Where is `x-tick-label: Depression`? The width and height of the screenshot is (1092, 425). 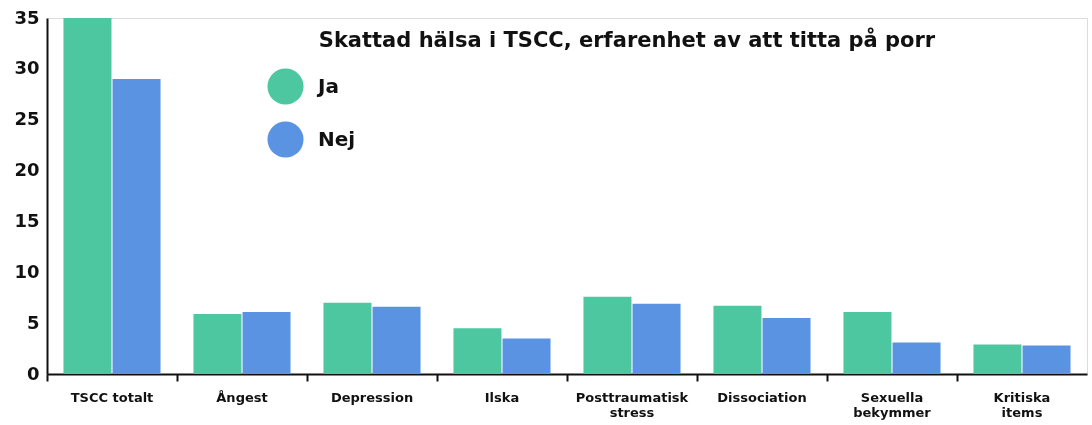
x-tick-label: Depression is located at coordinates (372, 397).